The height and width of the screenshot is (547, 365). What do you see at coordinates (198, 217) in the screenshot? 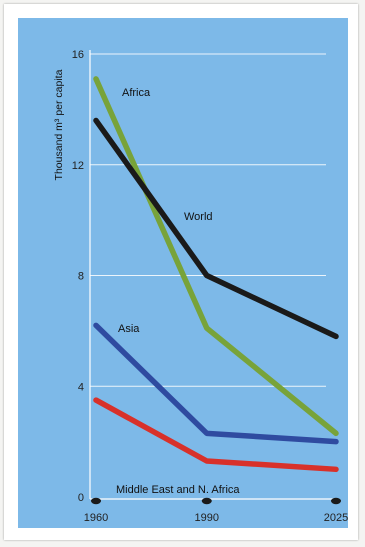
I see `series-label: World` at bounding box center [198, 217].